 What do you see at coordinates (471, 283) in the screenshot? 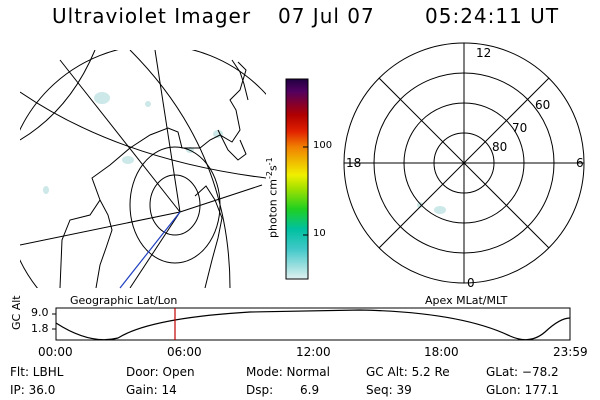
I see `mlt-label-0: 0` at bounding box center [471, 283].